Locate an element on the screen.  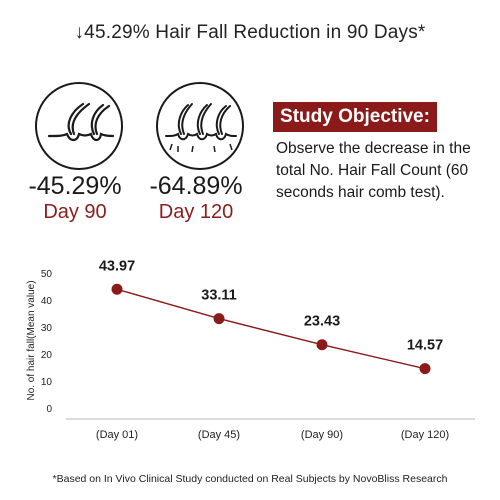
stat-percent-1: -45.29% is located at coordinates (75, 186).